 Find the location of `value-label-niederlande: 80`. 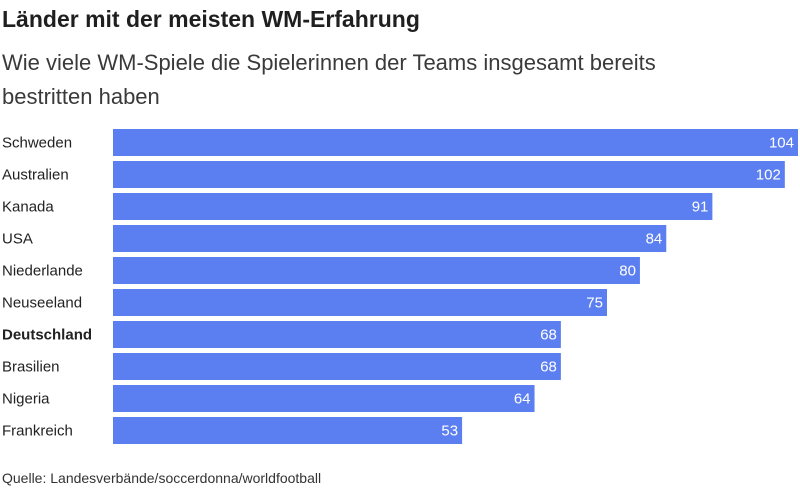

value-label-niederlande: 80 is located at coordinates (627, 271).